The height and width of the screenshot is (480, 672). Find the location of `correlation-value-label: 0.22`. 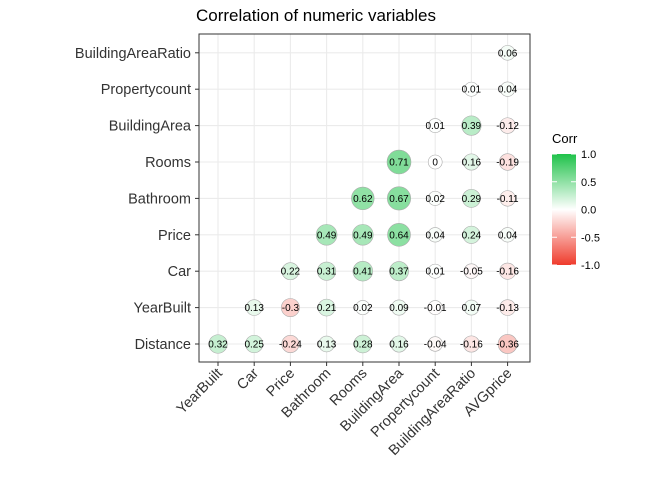

correlation-value-label: 0.22 is located at coordinates (291, 272).